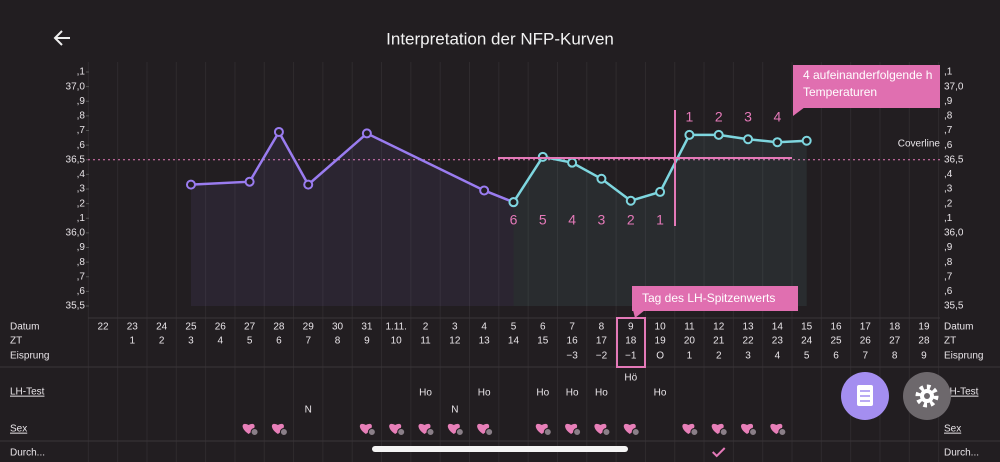 This screenshot has width=1000, height=462. What do you see at coordinates (895, 327) in the screenshot?
I see `date-label: 18` at bounding box center [895, 327].